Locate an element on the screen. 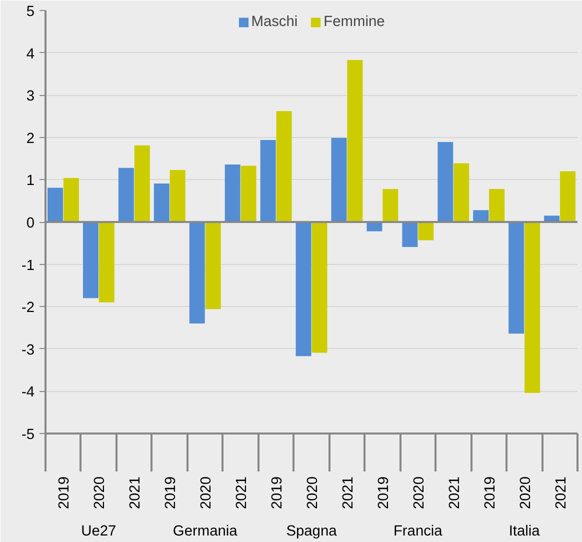 This screenshot has height=542, width=582. y-tick-label: 1 is located at coordinates (30, 181).